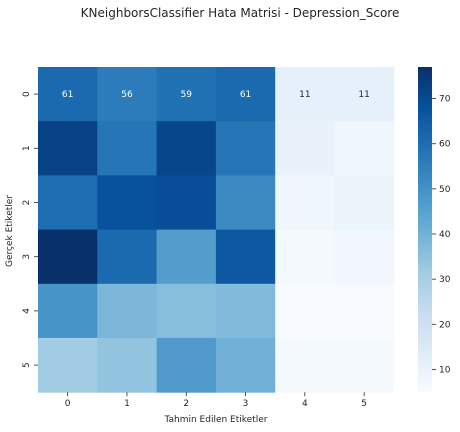  Describe the element at coordinates (445, 145) in the screenshot. I see `colorbar-tick-label: 60` at that location.